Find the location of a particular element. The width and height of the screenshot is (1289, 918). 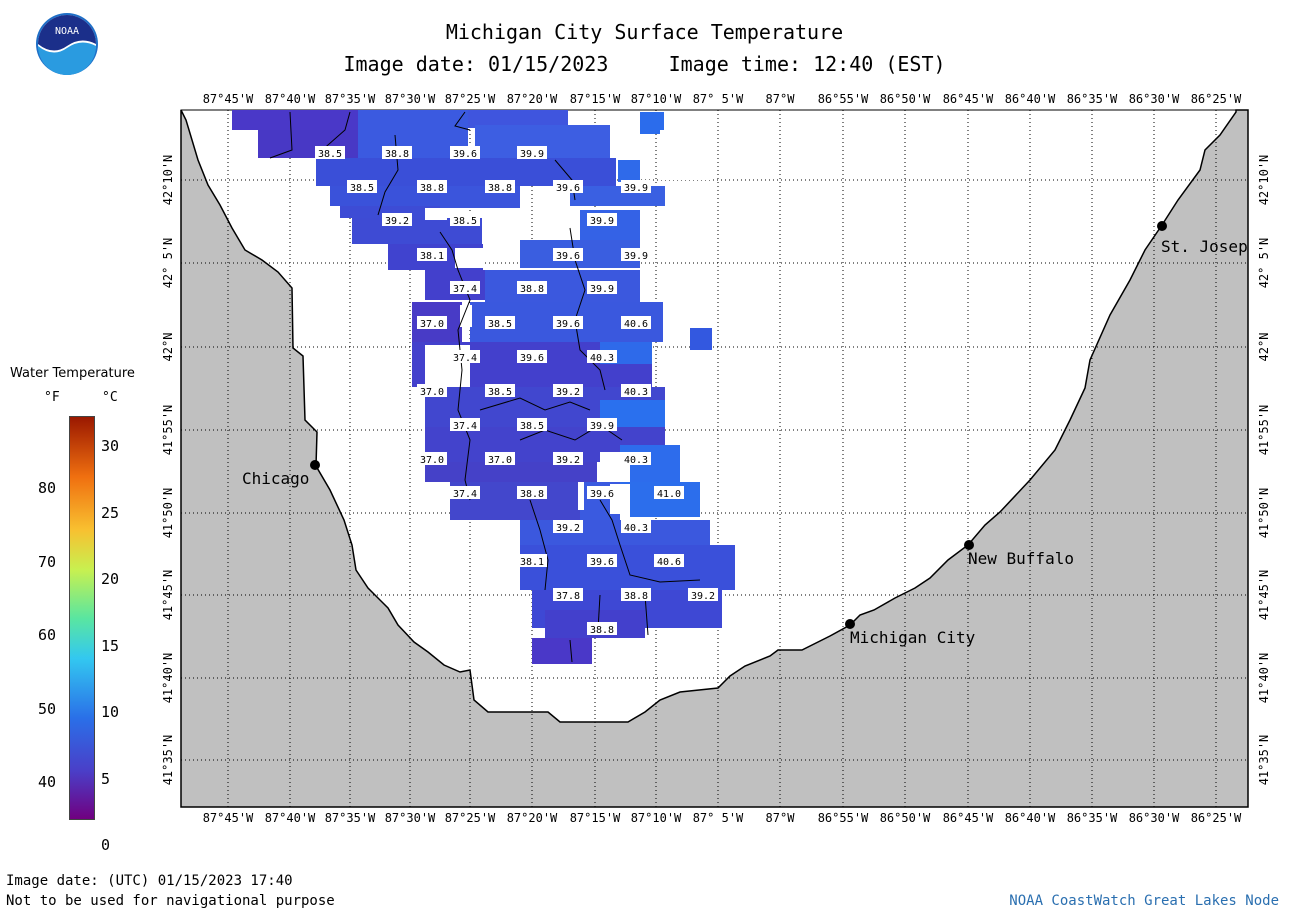

longitude-label: 87°45'W is located at coordinates (228, 818).